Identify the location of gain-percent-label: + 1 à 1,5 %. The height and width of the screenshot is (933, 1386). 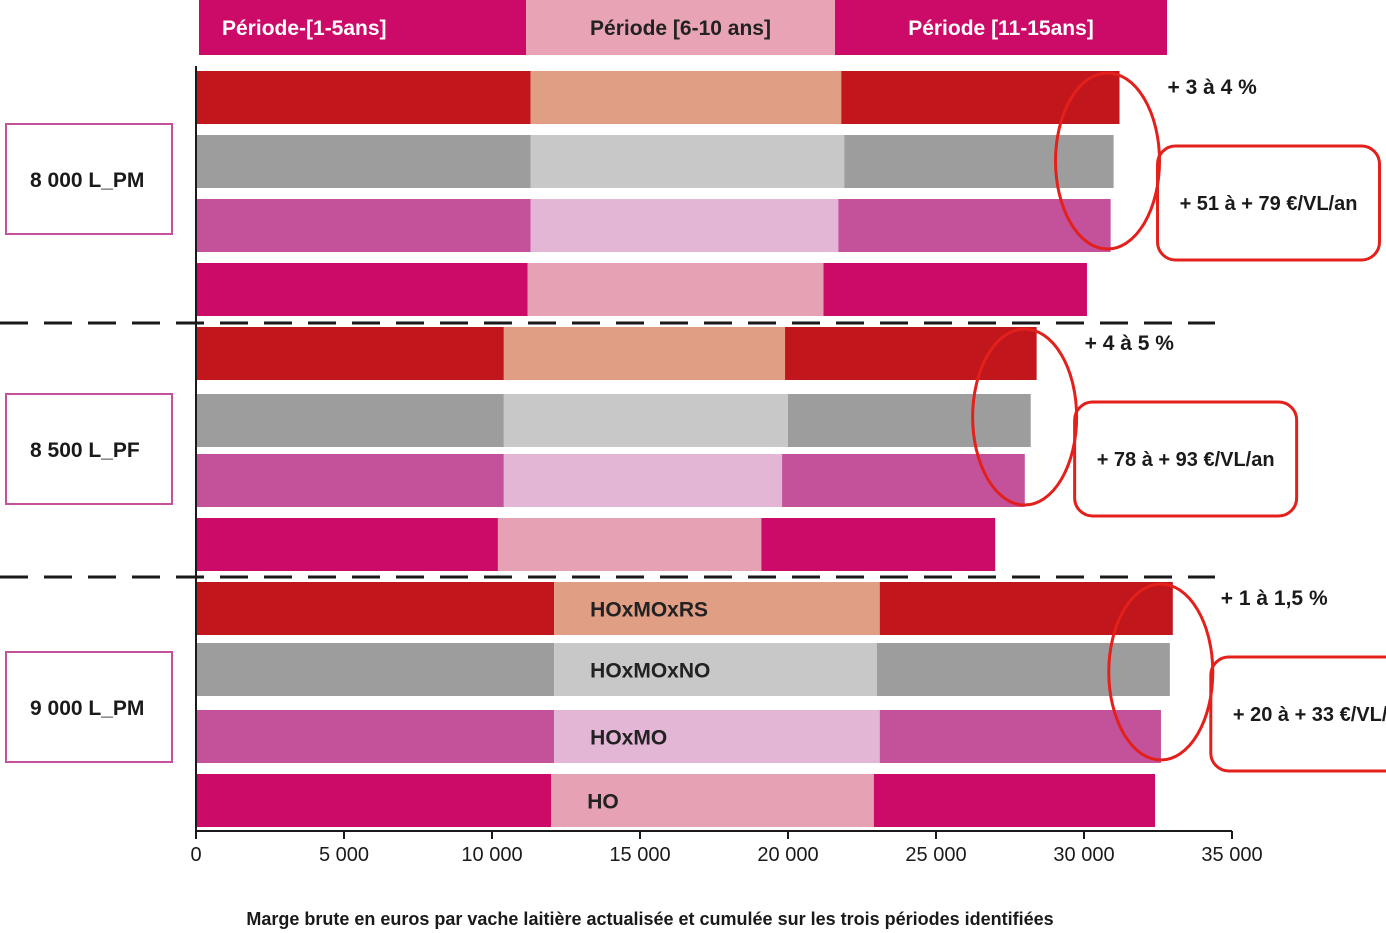
(1274, 598).